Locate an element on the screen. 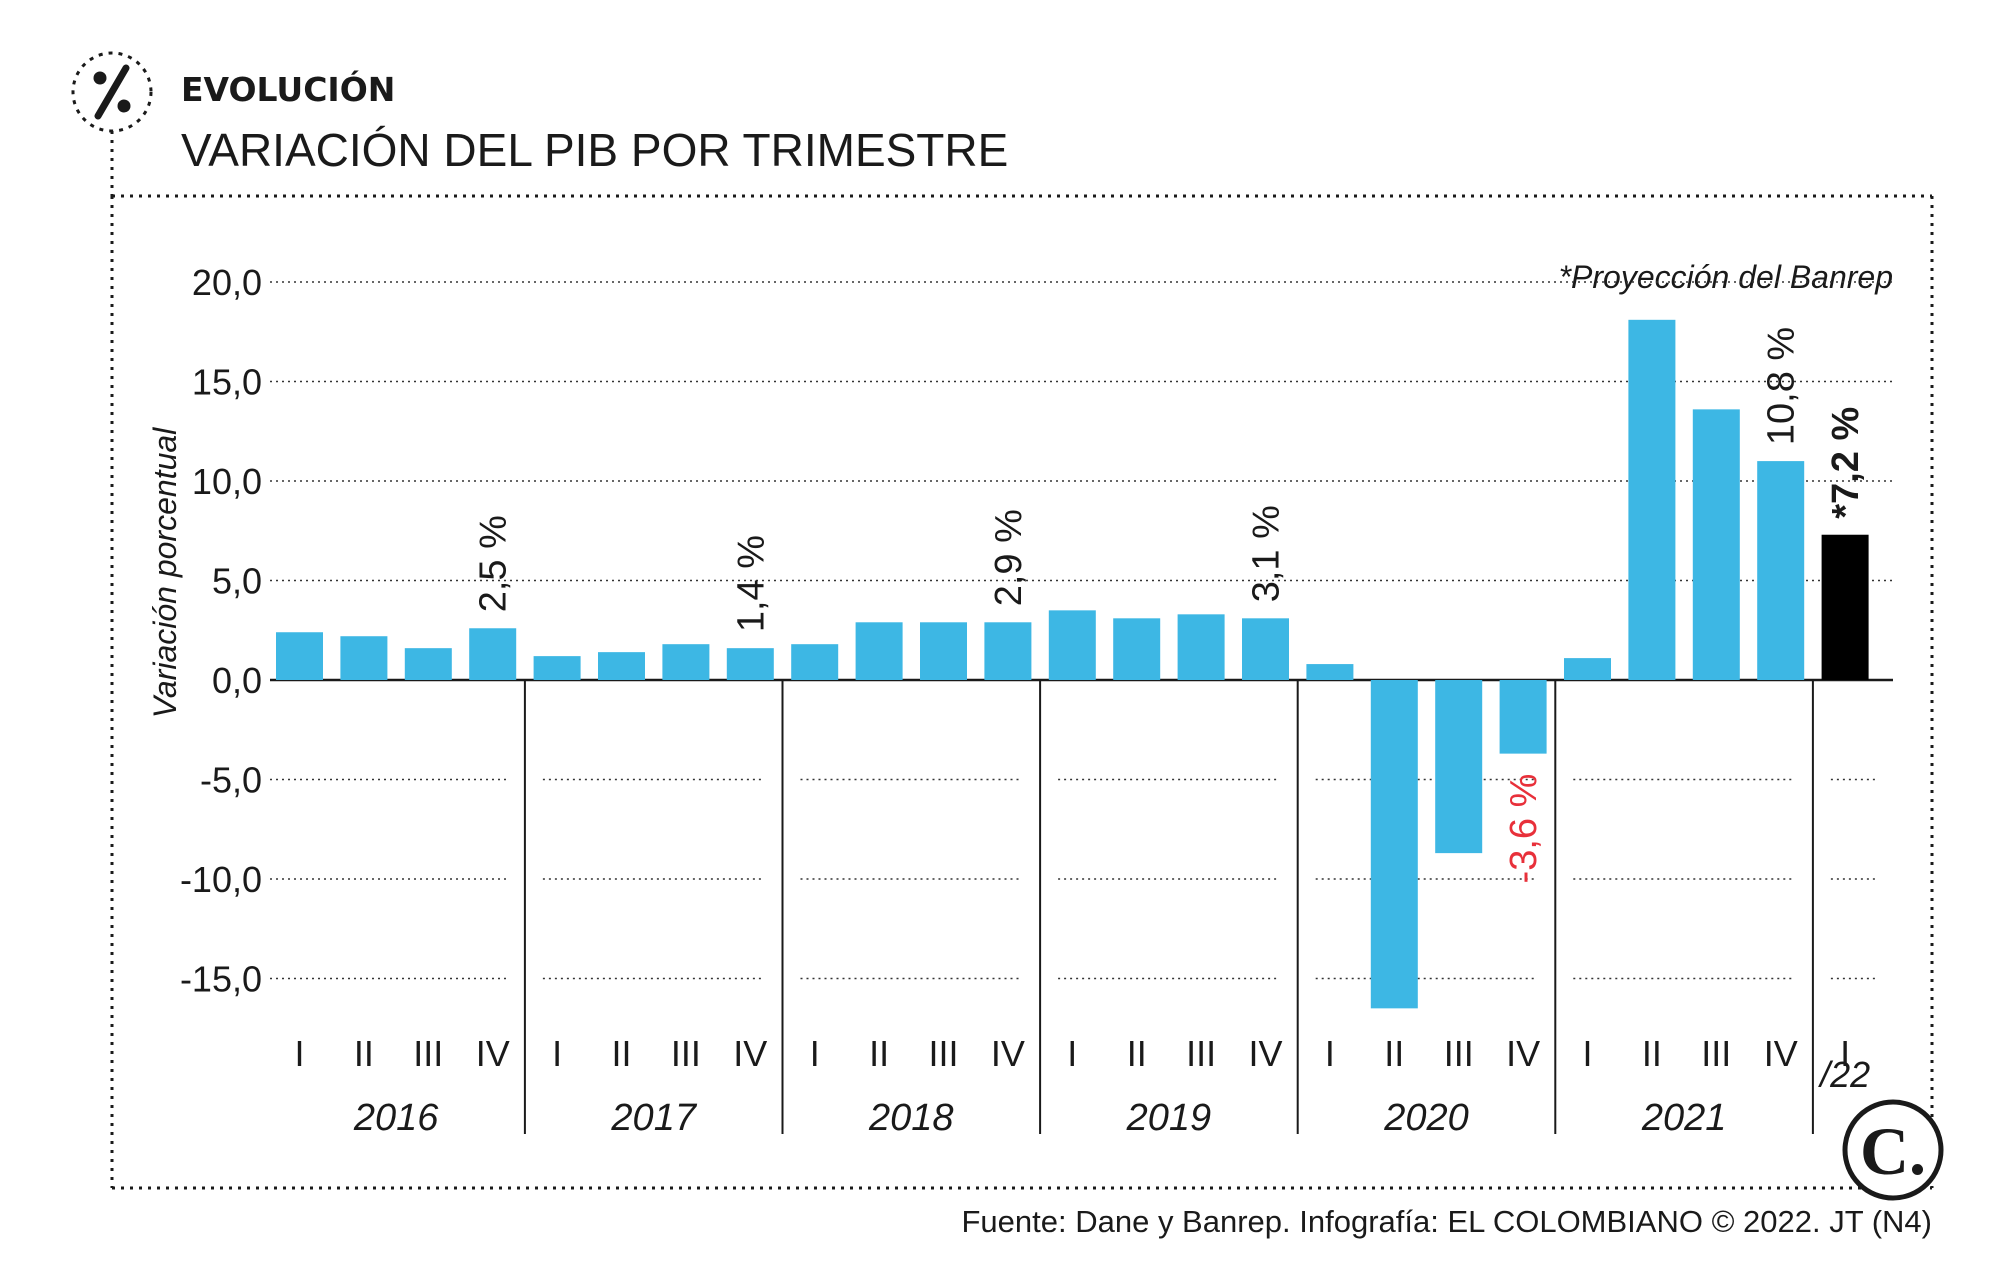 Image resolution: width=2000 pixels, height=1284 pixels. bar-value-label: *7,2 % is located at coordinates (1846, 463).